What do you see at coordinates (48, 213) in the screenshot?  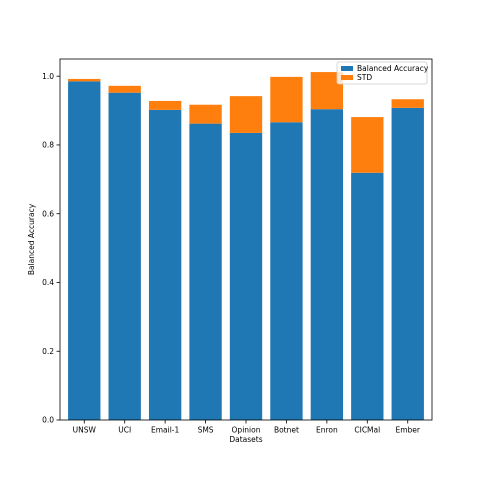 I see `y-tick-label: 0.6` at bounding box center [48, 213].